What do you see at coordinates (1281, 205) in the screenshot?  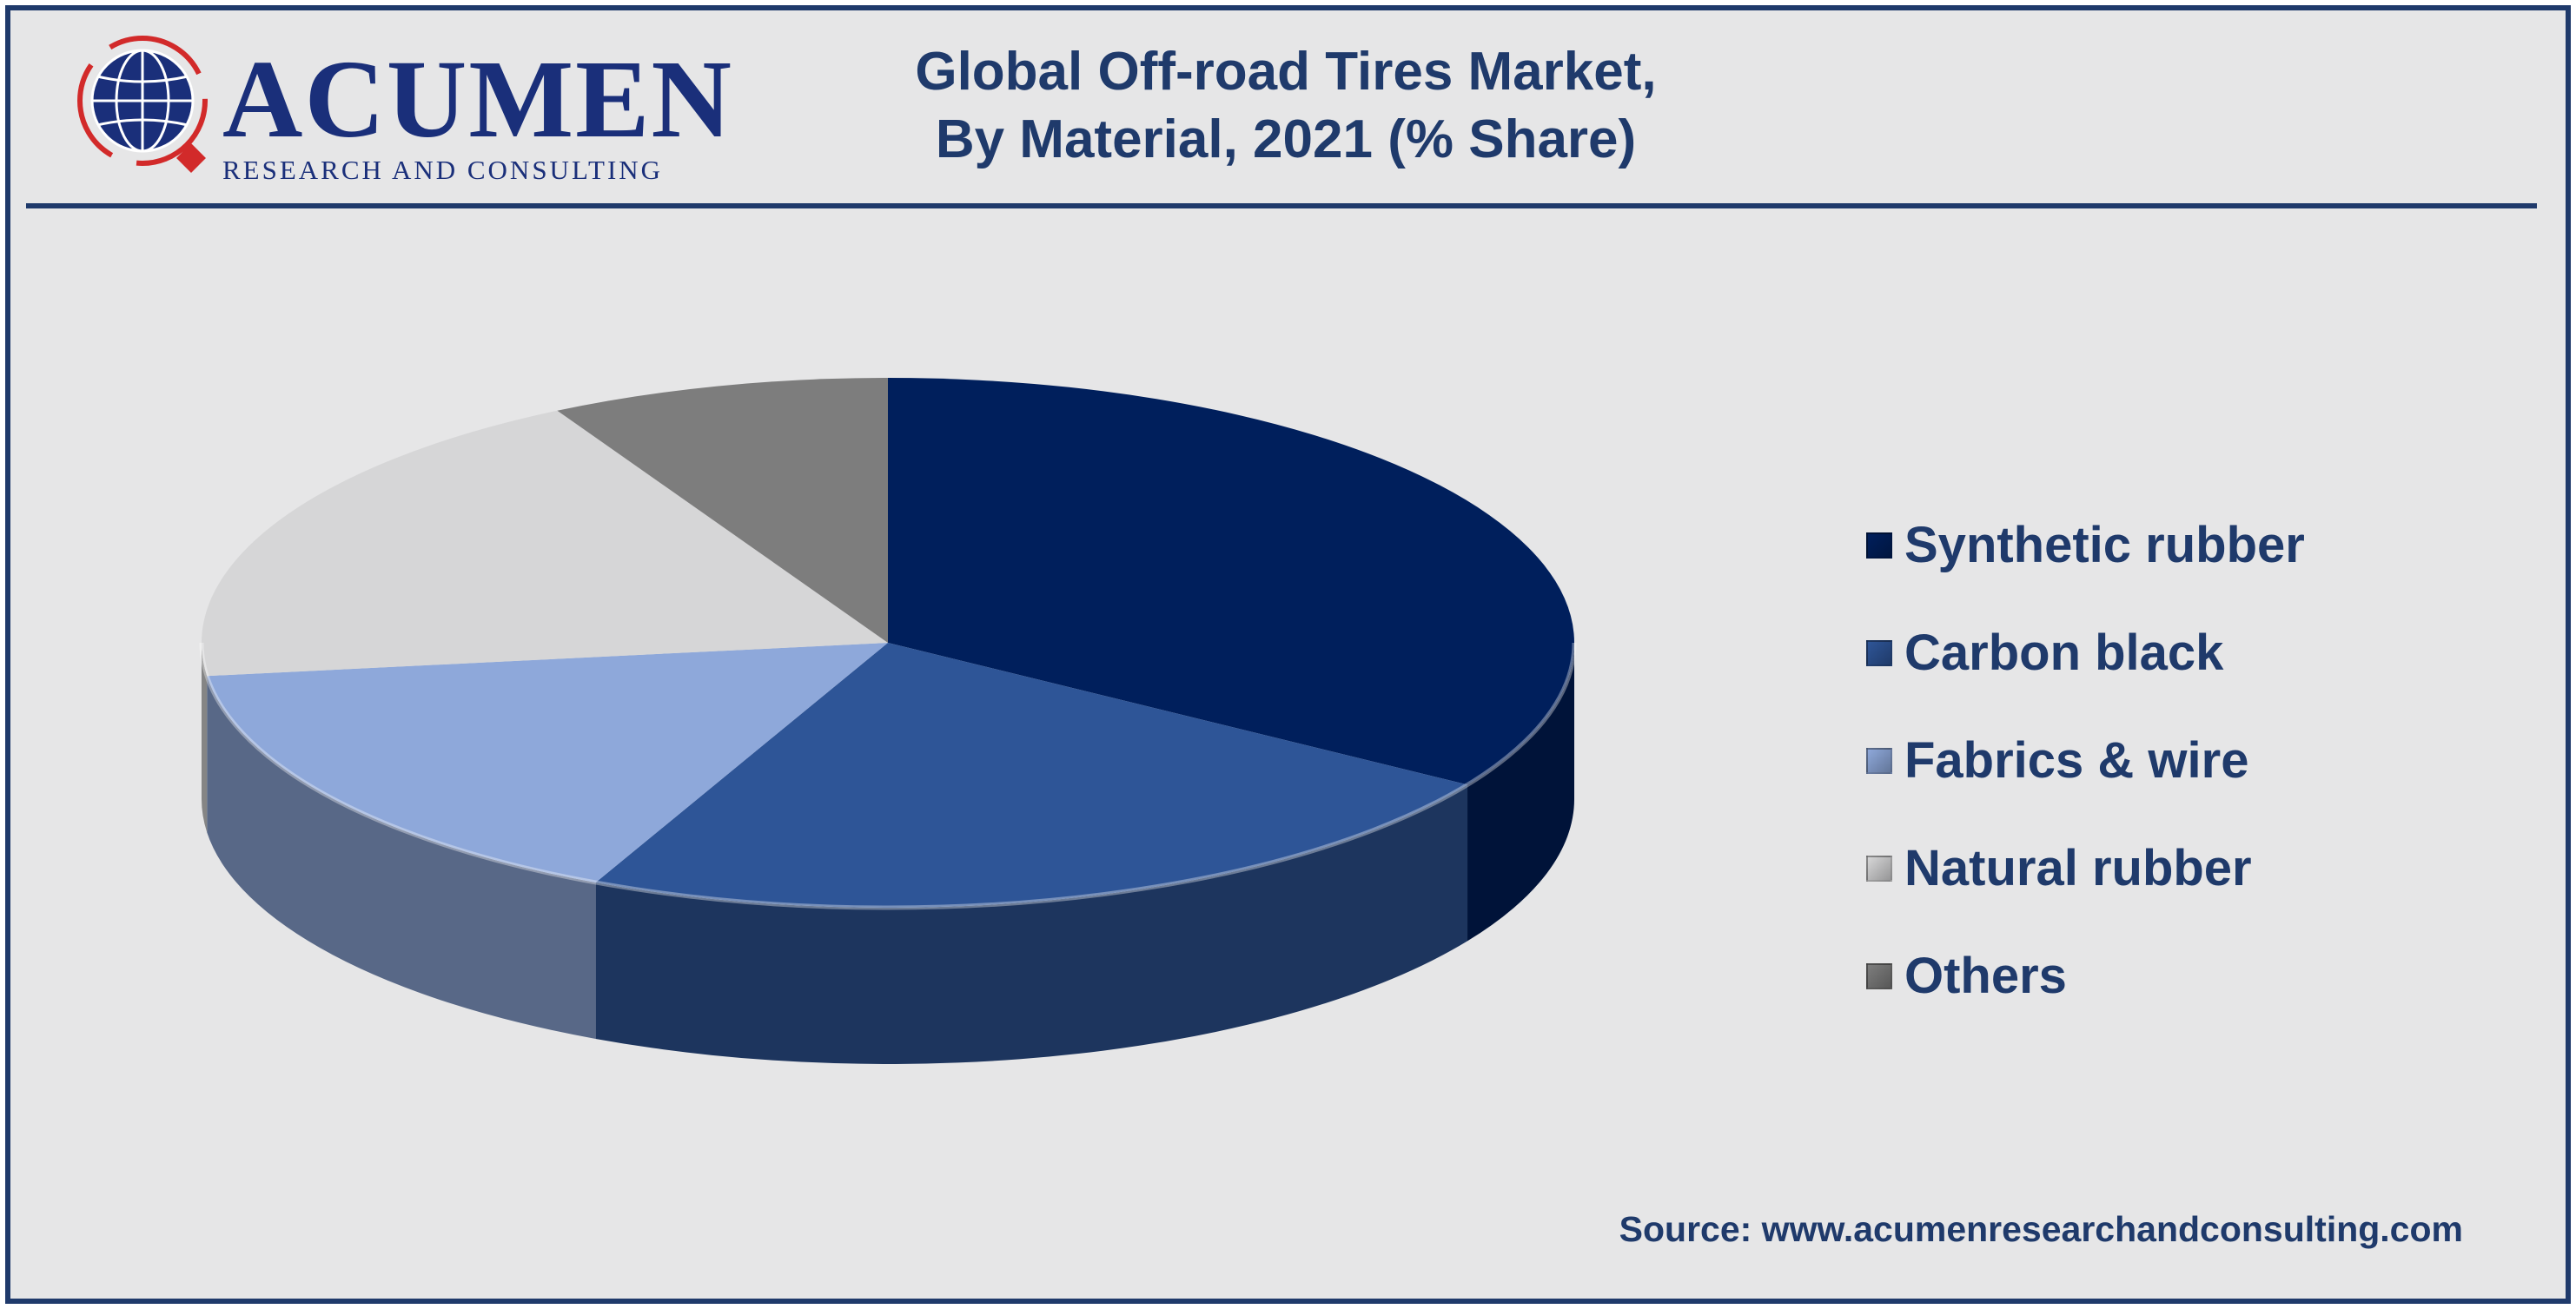 I see `header-divider` at bounding box center [1281, 205].